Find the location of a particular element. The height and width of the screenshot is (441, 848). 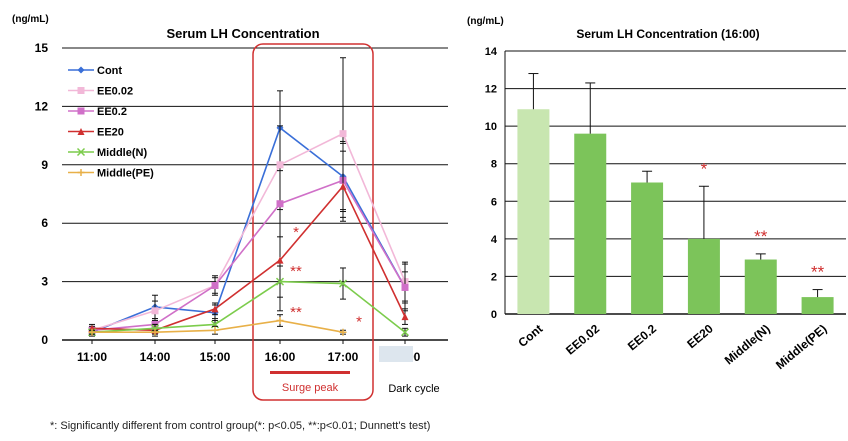

line-chart-y-ticks: 0 3 6 9 12 15 is located at coordinates (42, 194).